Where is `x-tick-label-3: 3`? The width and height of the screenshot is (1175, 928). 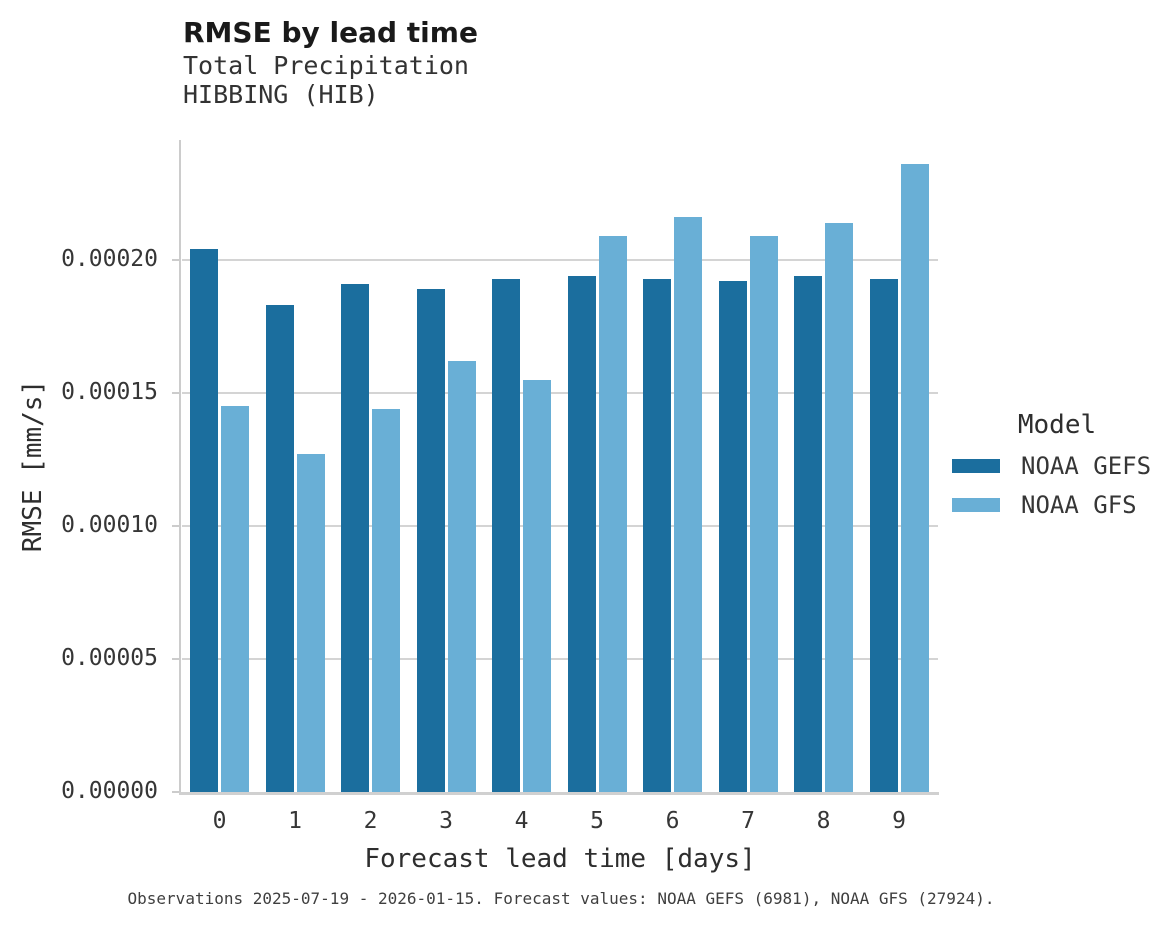 x-tick-label-3: 3 is located at coordinates (446, 821).